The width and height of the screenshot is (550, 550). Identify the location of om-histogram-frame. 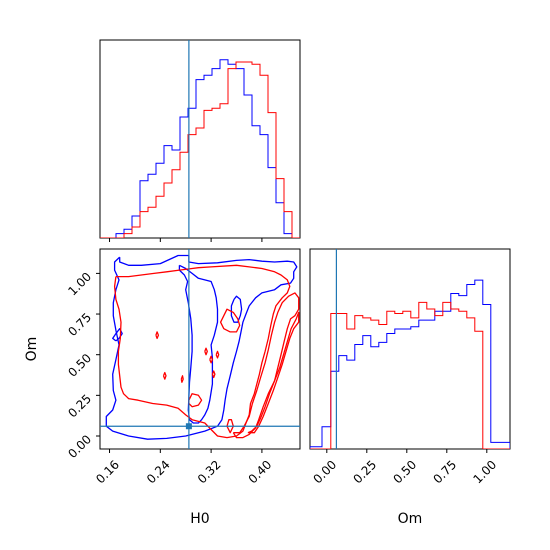
(410, 349).